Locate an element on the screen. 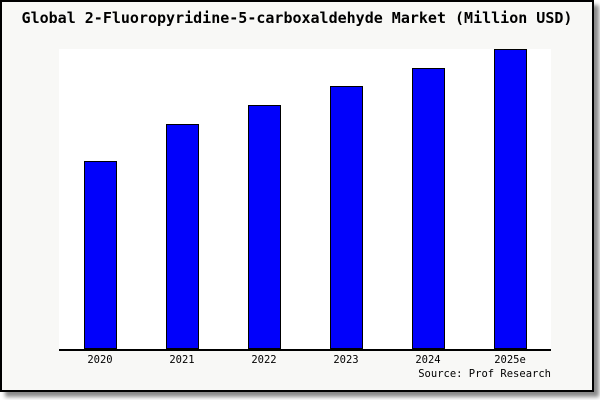  x-axis-label-2024: 2024 is located at coordinates (428, 360).